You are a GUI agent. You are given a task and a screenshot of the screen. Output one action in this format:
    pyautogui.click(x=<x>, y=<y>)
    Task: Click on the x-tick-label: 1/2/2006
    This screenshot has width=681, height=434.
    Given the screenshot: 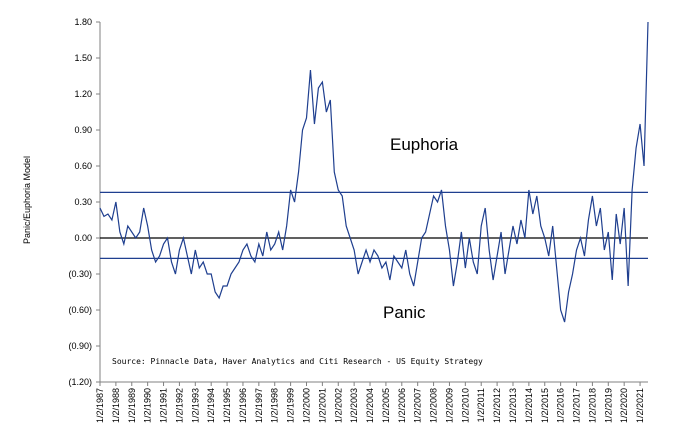 What is the action you would take?
    pyautogui.click(x=402, y=405)
    